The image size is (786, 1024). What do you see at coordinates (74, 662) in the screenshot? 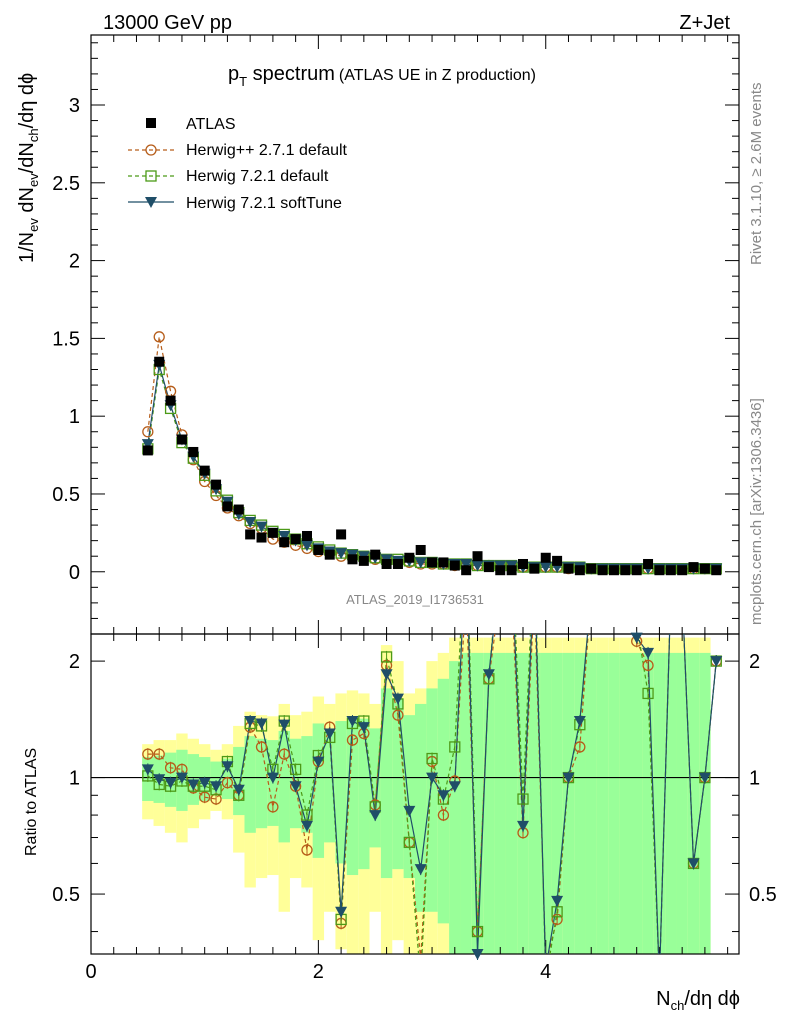
I see `y-tick-label-ratio: 2` at bounding box center [74, 662].